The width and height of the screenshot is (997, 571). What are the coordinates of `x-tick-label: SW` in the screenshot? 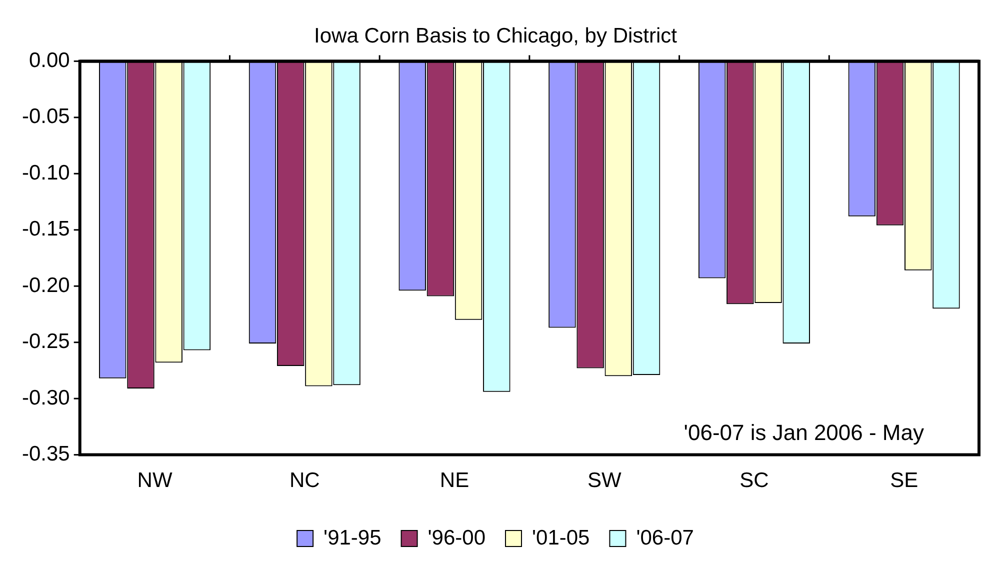 It's located at (604, 480).